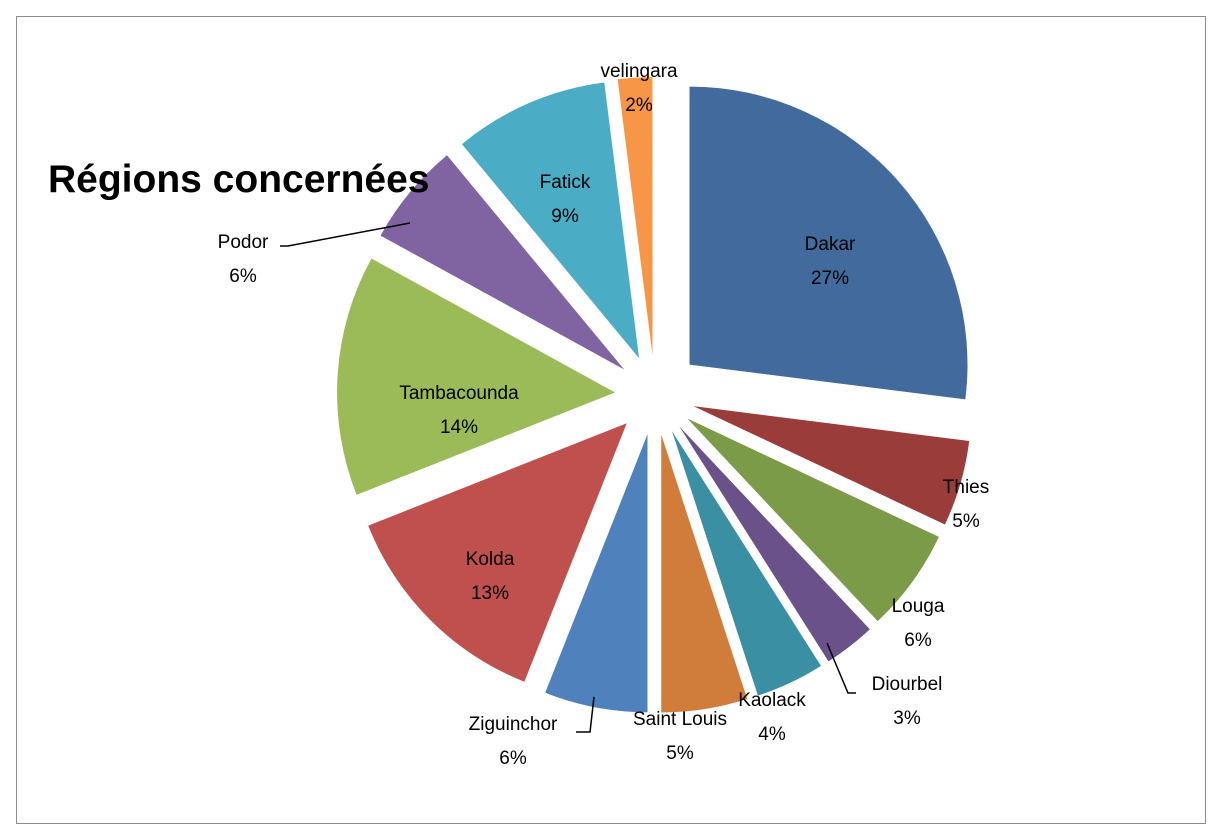 Image resolution: width=1208 pixels, height=826 pixels. What do you see at coordinates (513, 724) in the screenshot?
I see `slice-name: Ziguinchor` at bounding box center [513, 724].